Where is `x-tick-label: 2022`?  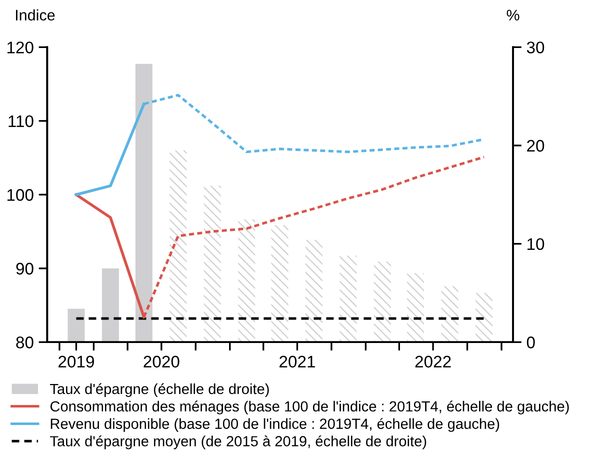 x-tick-label: 2022 is located at coordinates (433, 362).